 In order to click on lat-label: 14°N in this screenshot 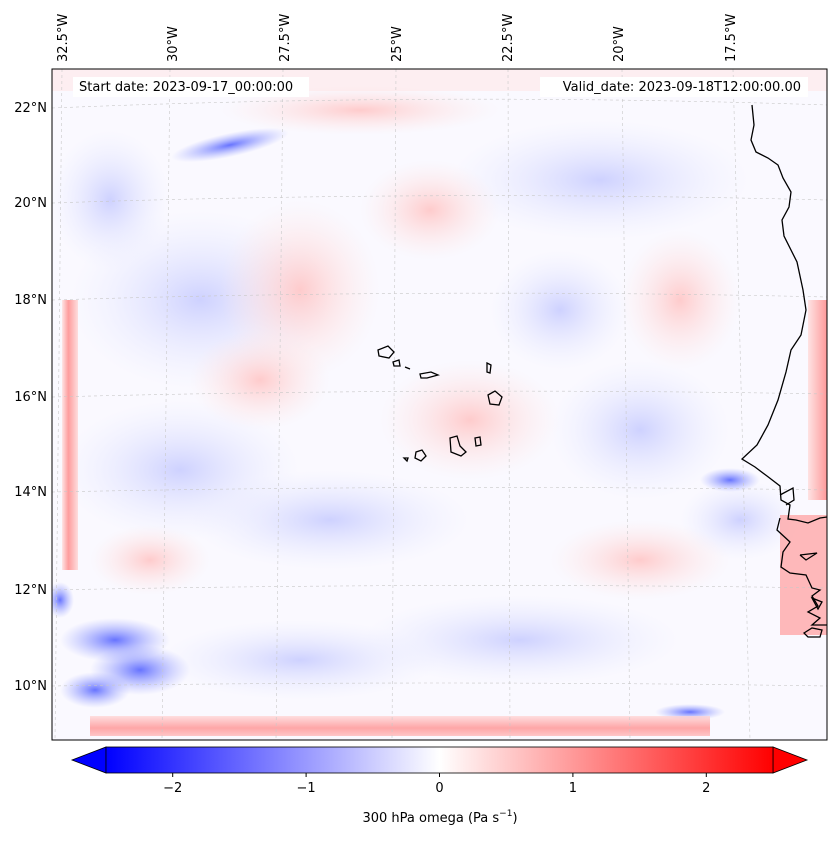, I will do `click(30, 492)`.